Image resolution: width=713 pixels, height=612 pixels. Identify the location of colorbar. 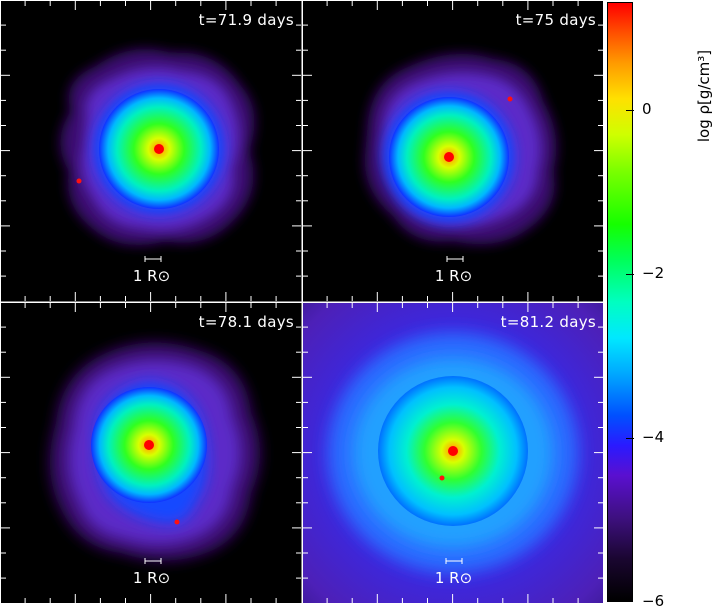
(620, 302).